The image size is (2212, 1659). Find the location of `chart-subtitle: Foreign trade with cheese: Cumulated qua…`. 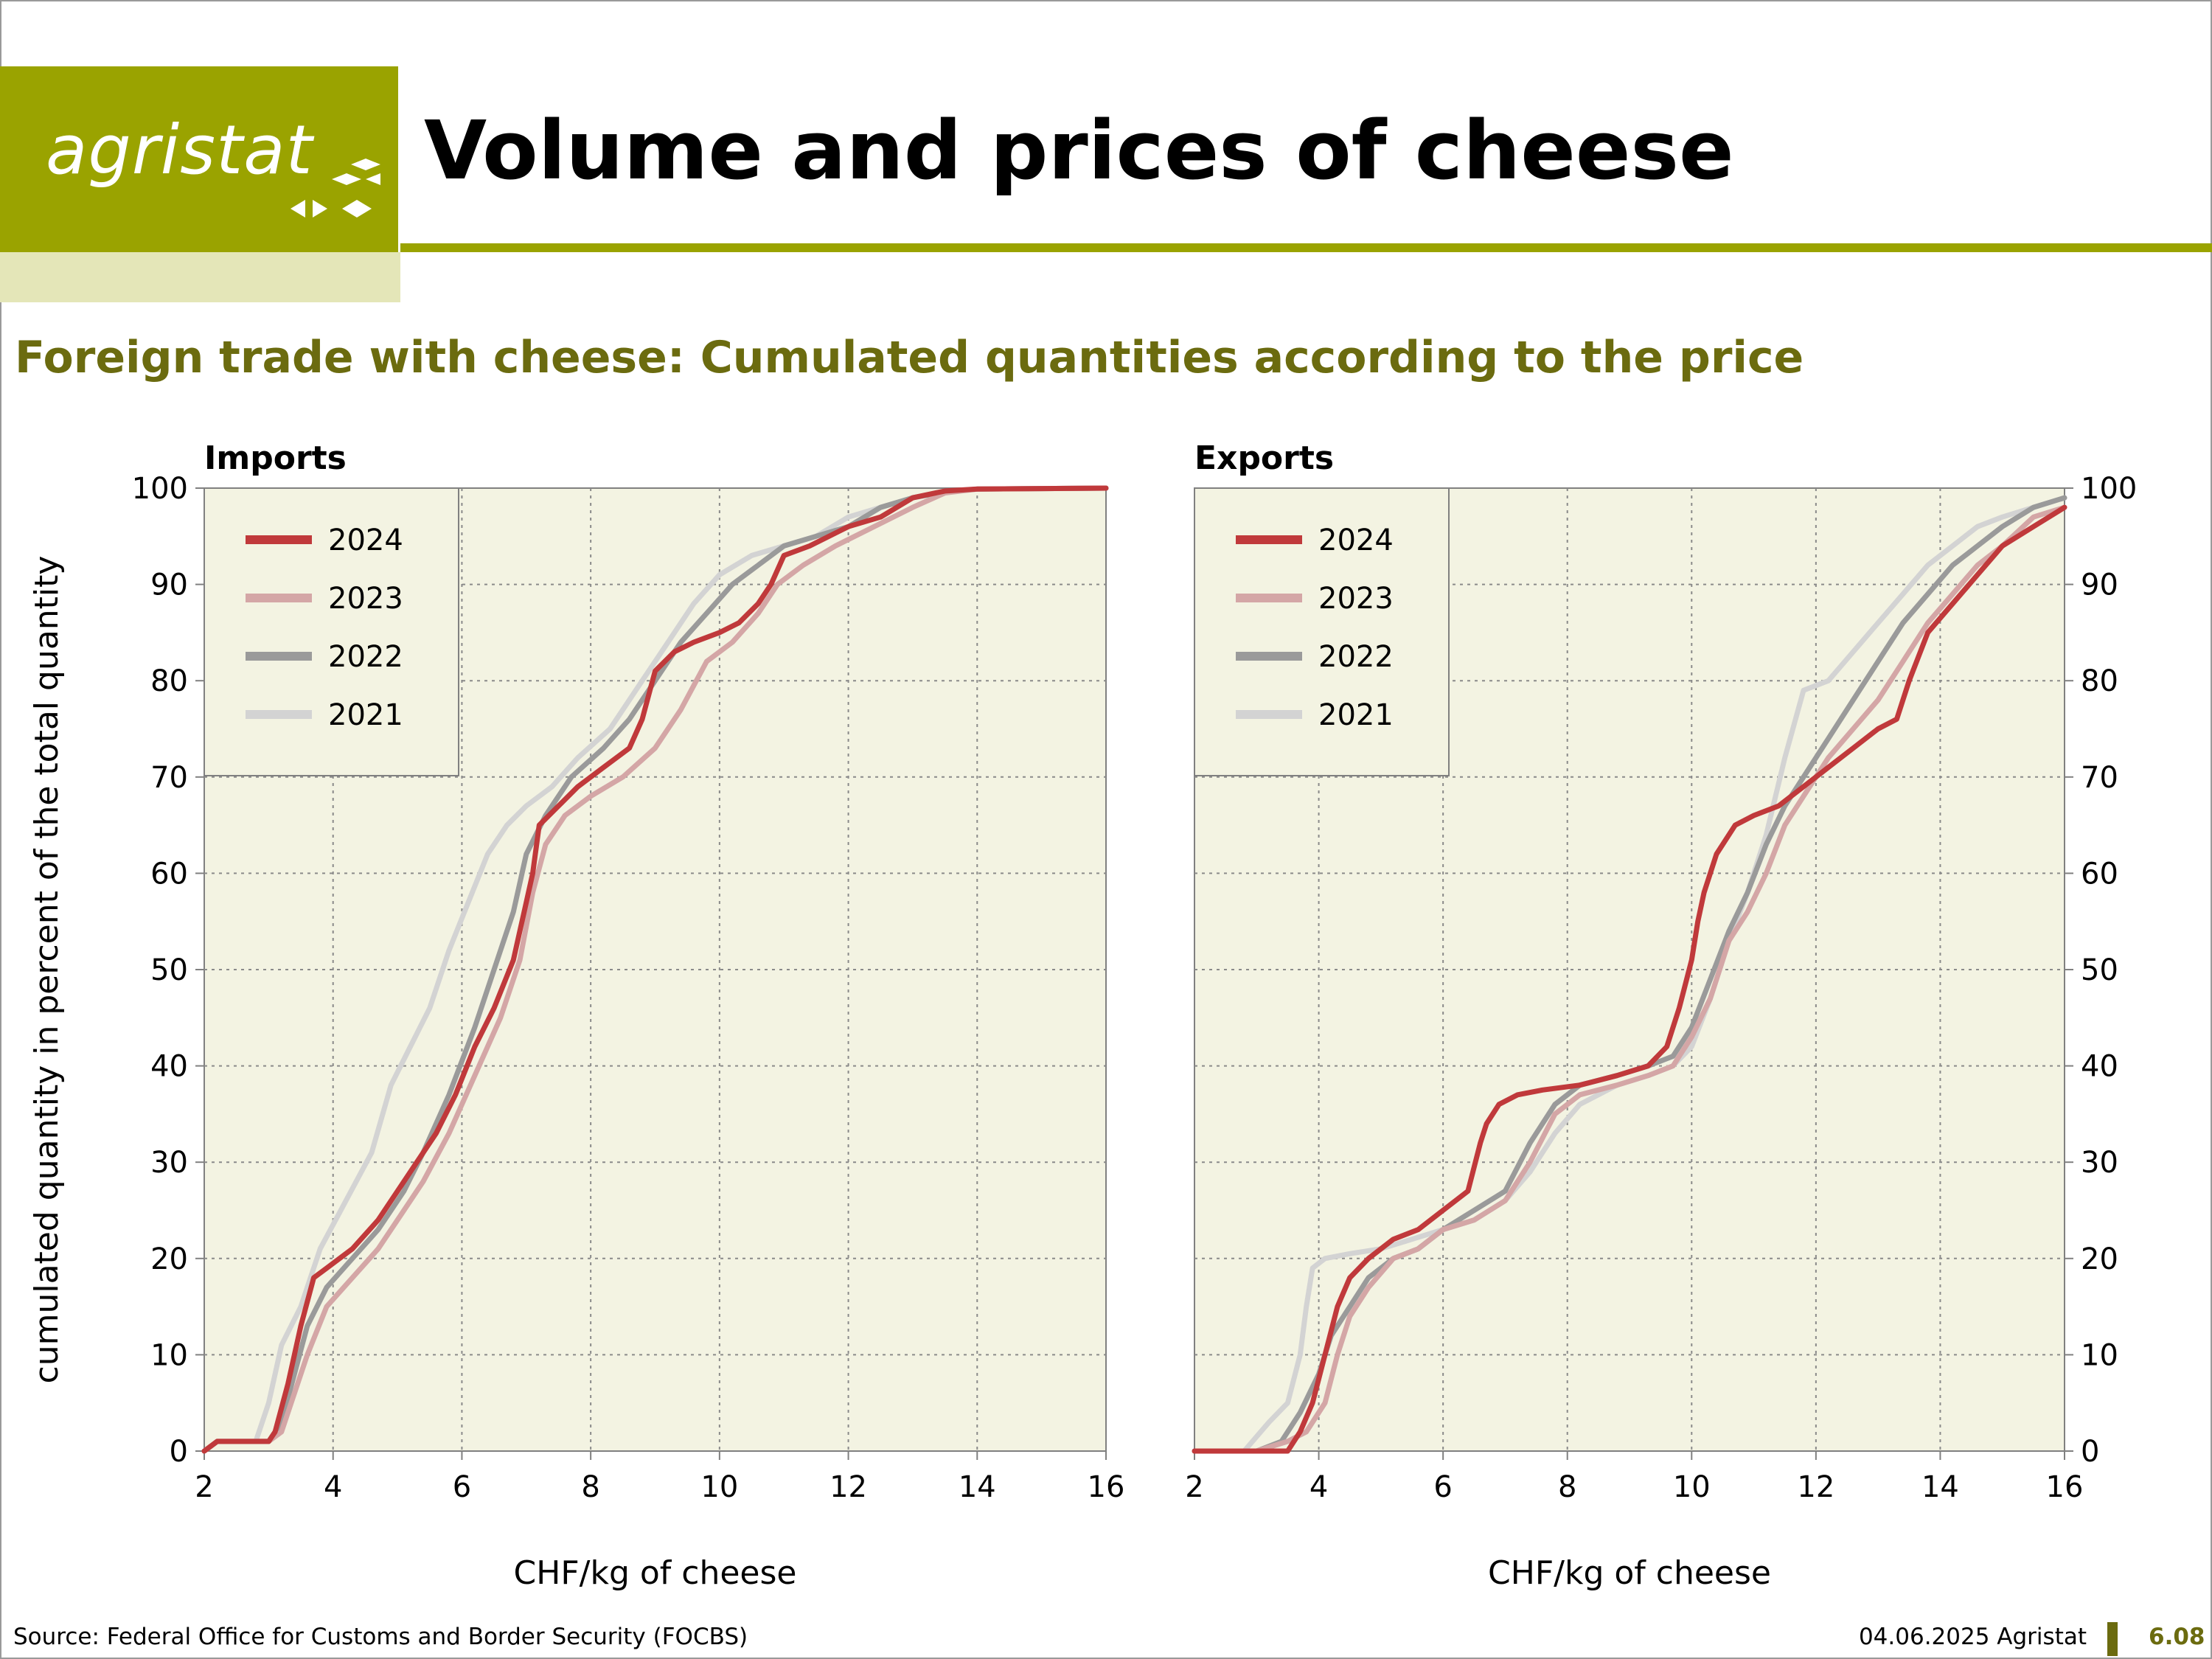

chart-subtitle: Foreign trade with cheese: Cumulated qua… is located at coordinates (909, 357).